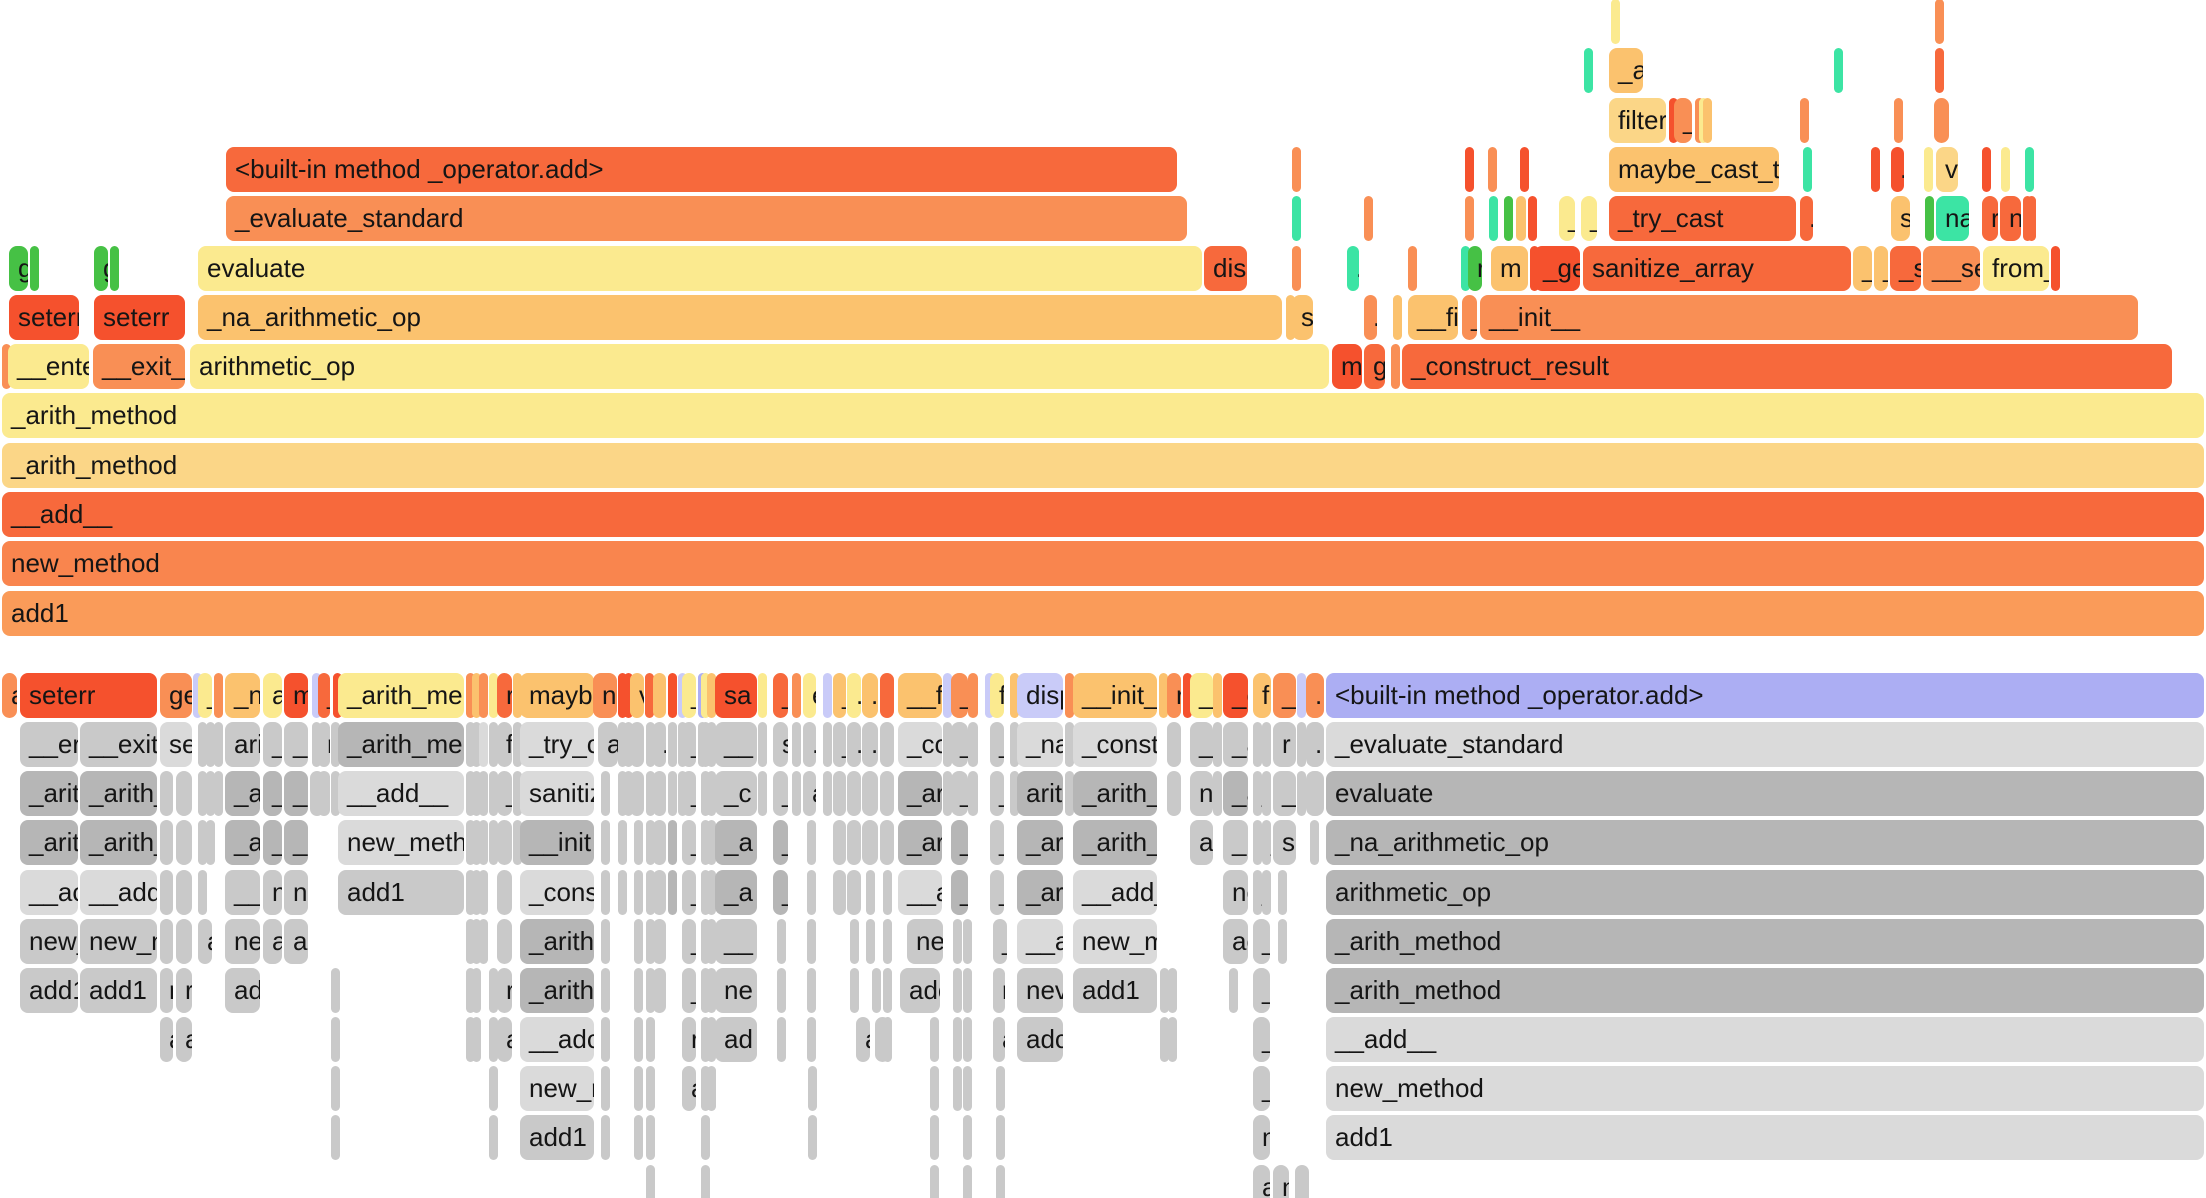 Image resolution: width=2206 pixels, height=1198 pixels. Describe the element at coordinates (1951, 268) in the screenshot. I see `frame-se: __se` at that location.